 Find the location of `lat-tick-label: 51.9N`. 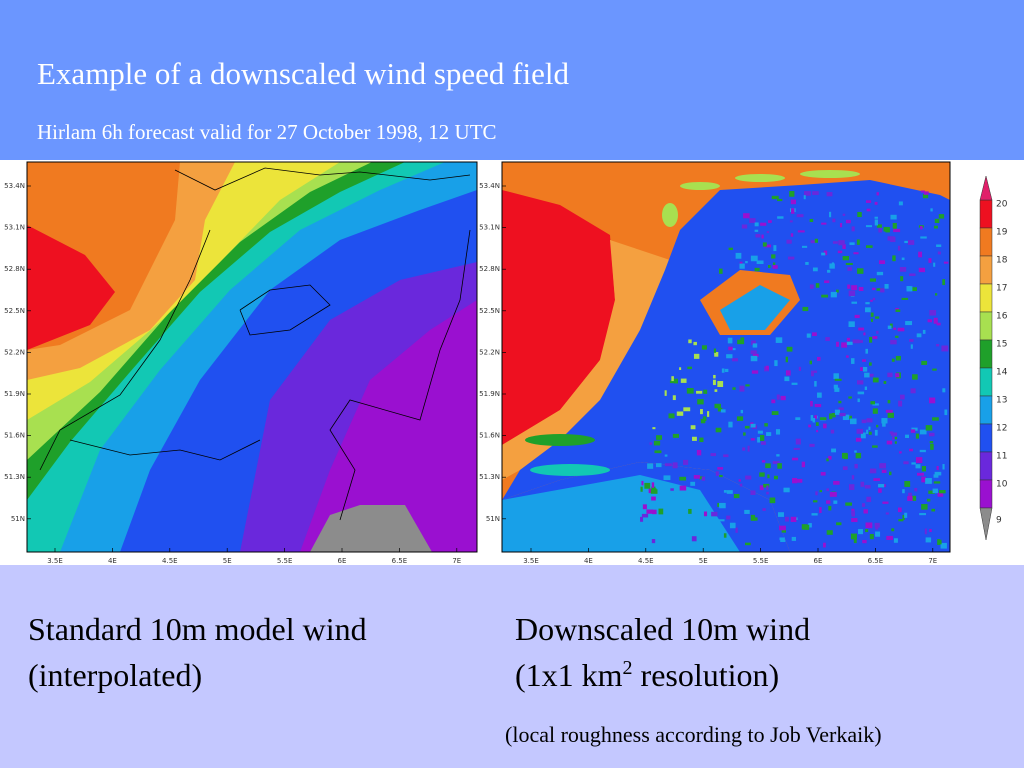

lat-tick-label: 51.9N is located at coordinates (14, 394).